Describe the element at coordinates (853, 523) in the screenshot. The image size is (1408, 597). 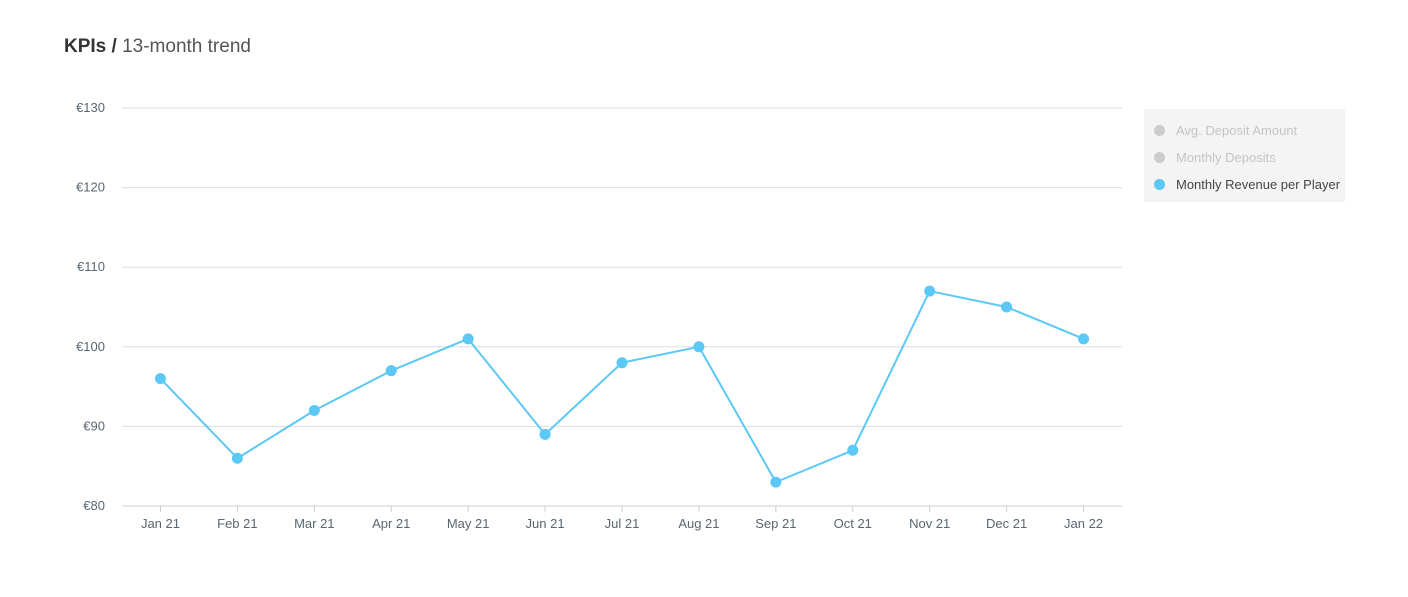
I see `x-tick-label: Oct 21` at that location.